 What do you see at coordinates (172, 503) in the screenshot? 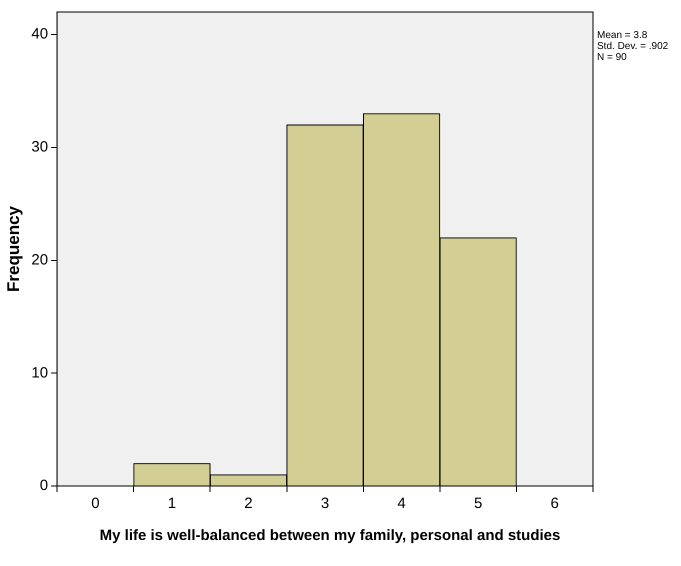
I see `x-tick-label: 1` at bounding box center [172, 503].